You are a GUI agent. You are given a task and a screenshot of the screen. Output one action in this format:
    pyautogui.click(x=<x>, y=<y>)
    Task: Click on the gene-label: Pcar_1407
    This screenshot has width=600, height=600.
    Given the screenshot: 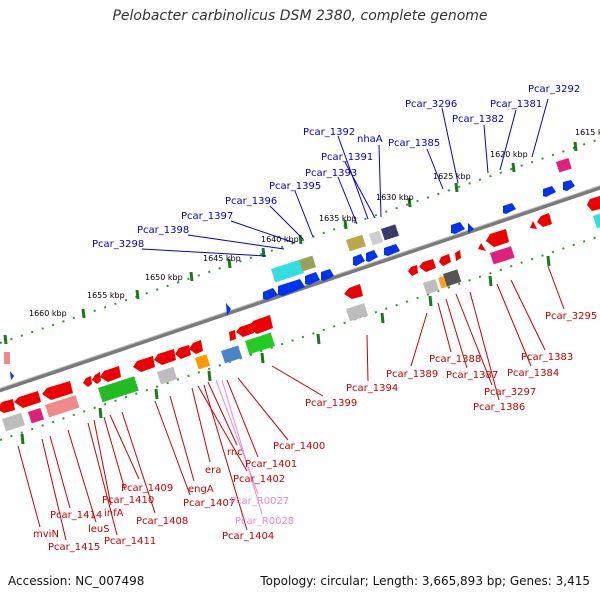 What is the action you would take?
    pyautogui.click(x=209, y=503)
    